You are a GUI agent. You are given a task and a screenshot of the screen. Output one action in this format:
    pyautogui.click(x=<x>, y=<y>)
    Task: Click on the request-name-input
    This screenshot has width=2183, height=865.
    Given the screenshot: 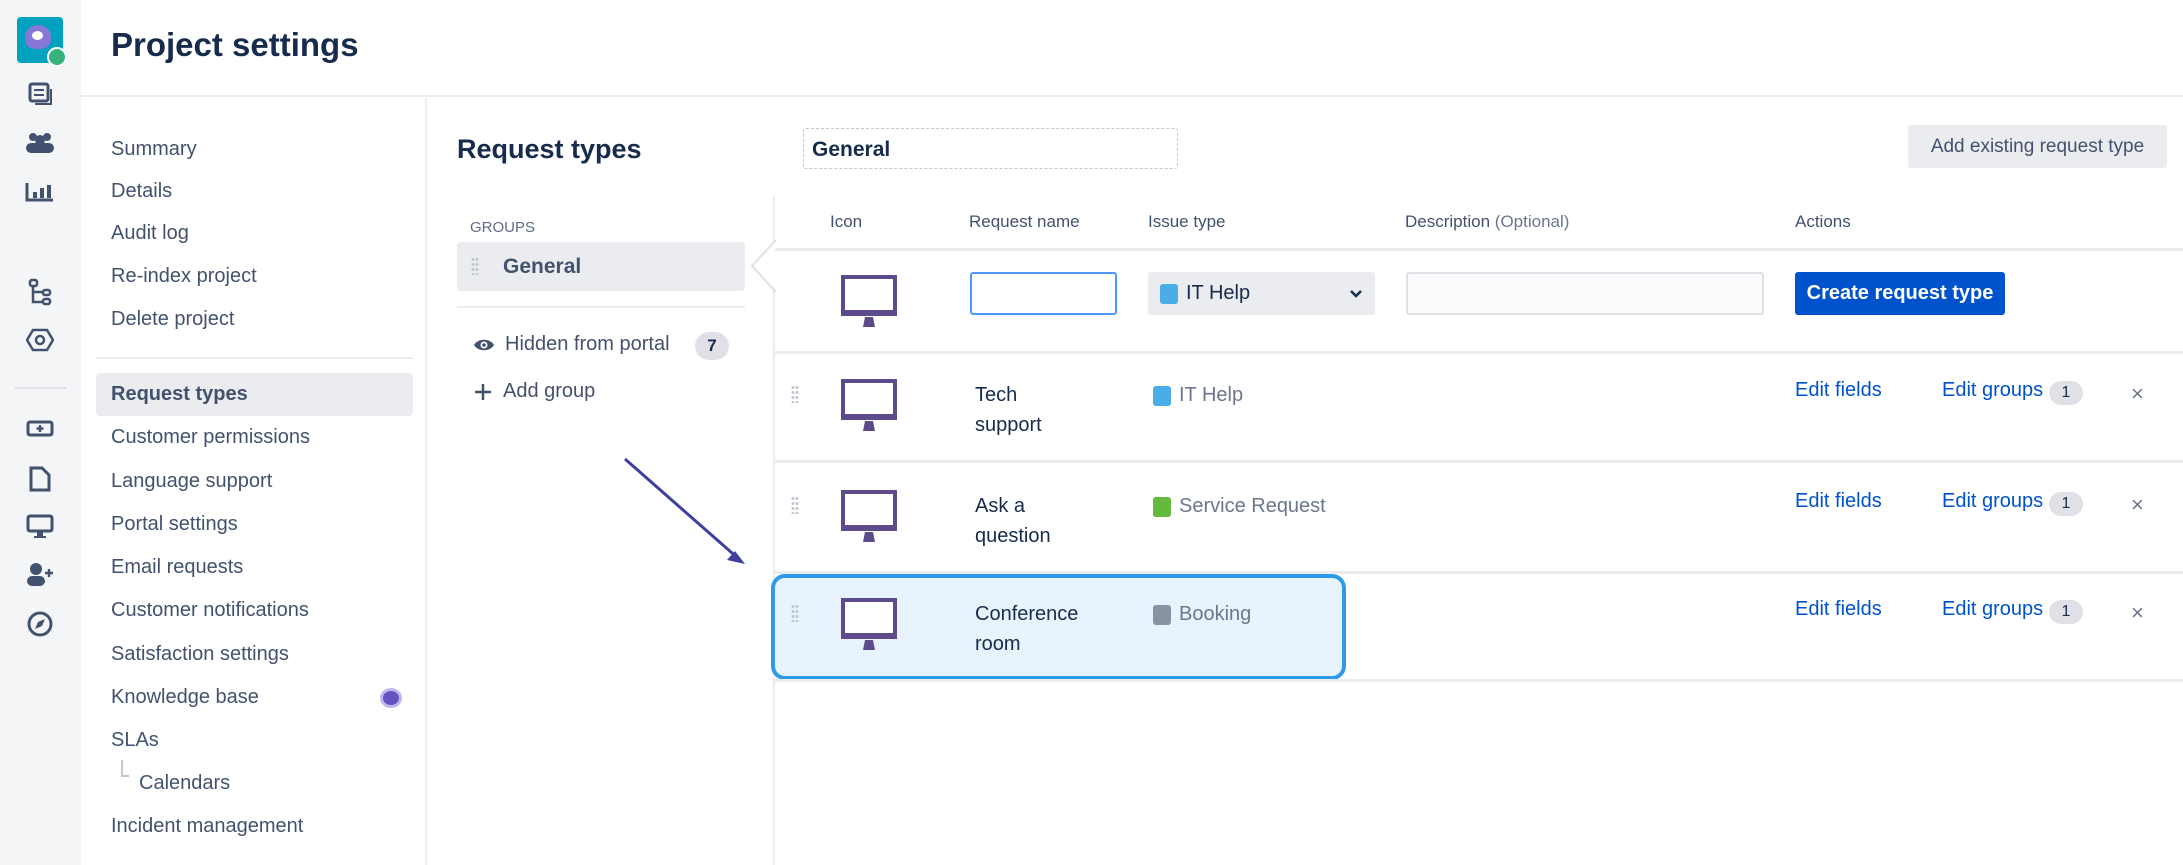 What is the action you would take?
    pyautogui.click(x=1043, y=293)
    